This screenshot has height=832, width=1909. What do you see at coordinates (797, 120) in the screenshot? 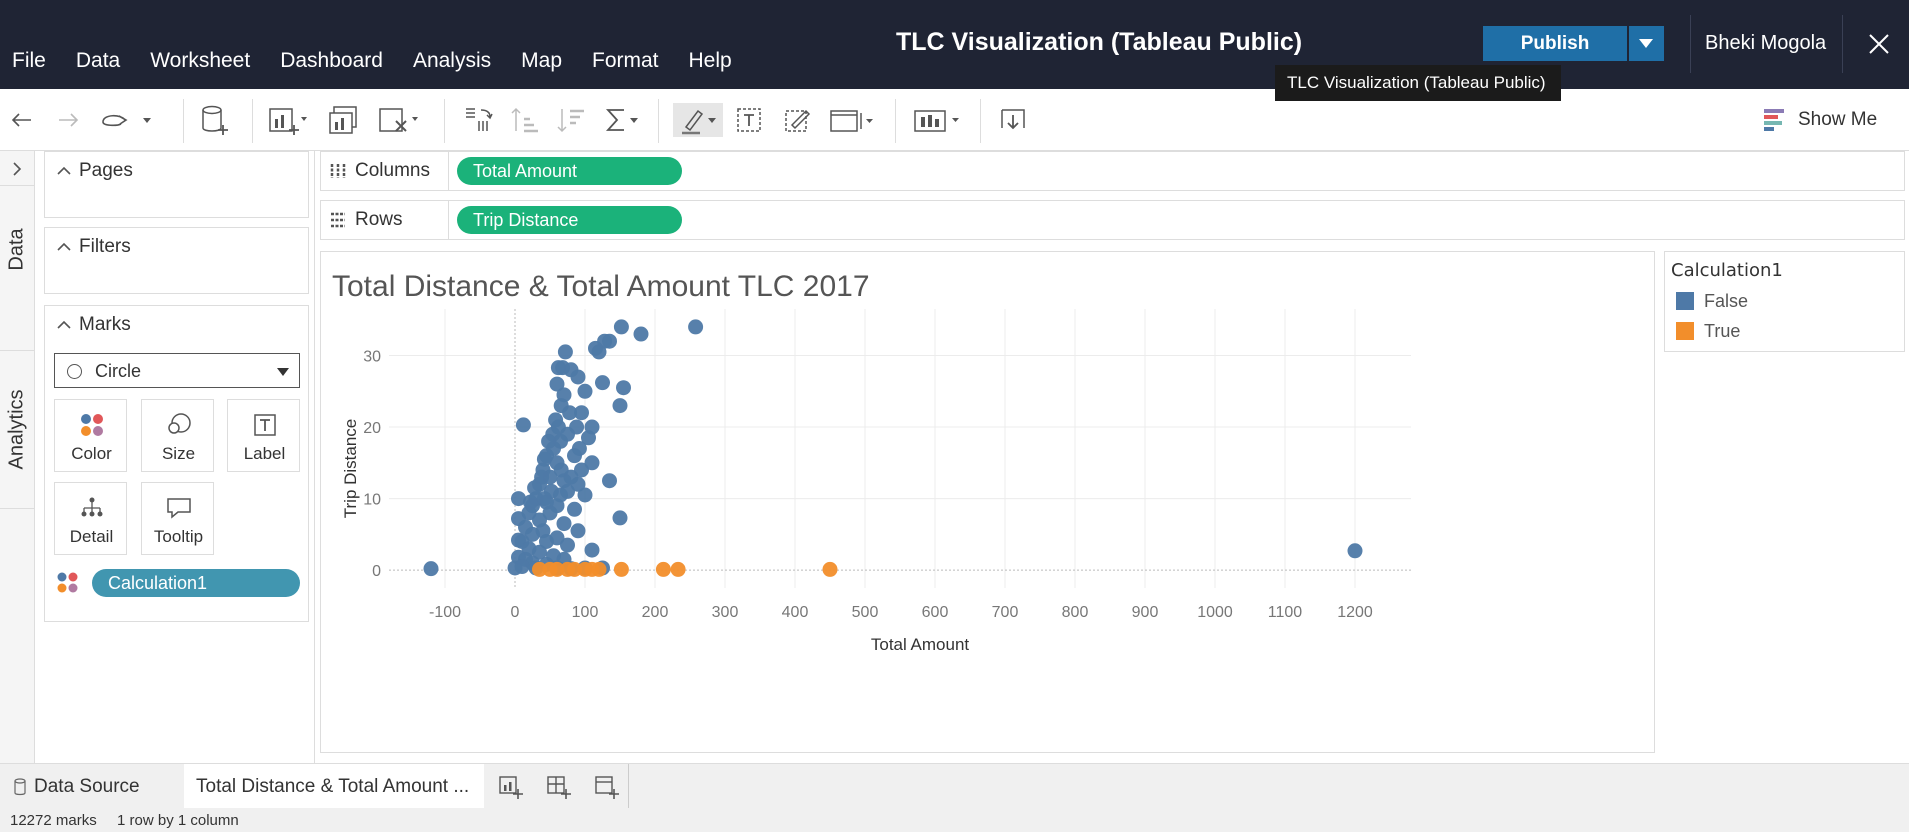
I see `format-workbook-icon` at bounding box center [797, 120].